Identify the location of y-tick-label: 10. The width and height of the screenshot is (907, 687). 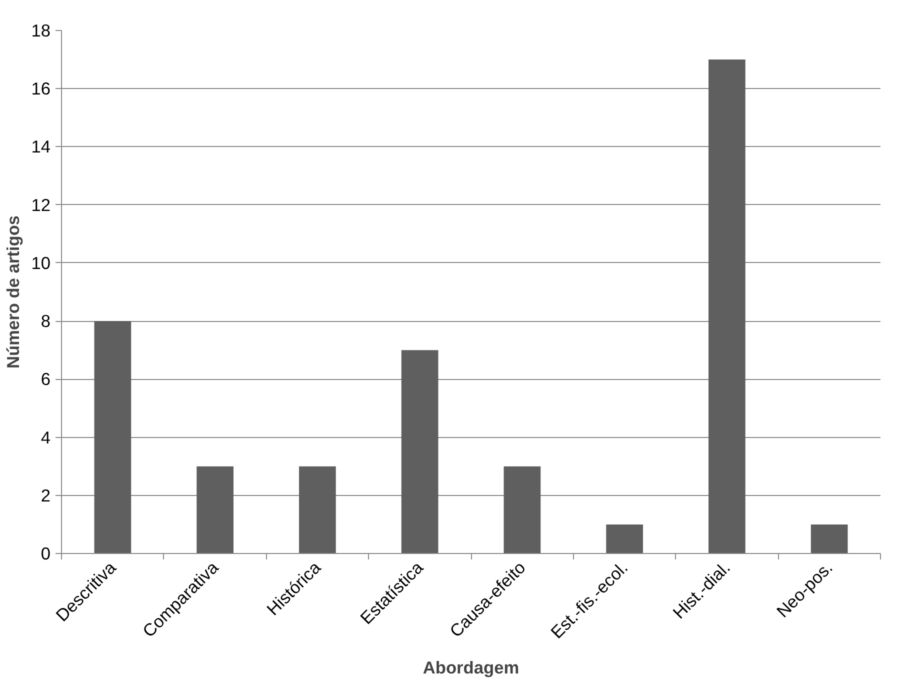
(41, 262).